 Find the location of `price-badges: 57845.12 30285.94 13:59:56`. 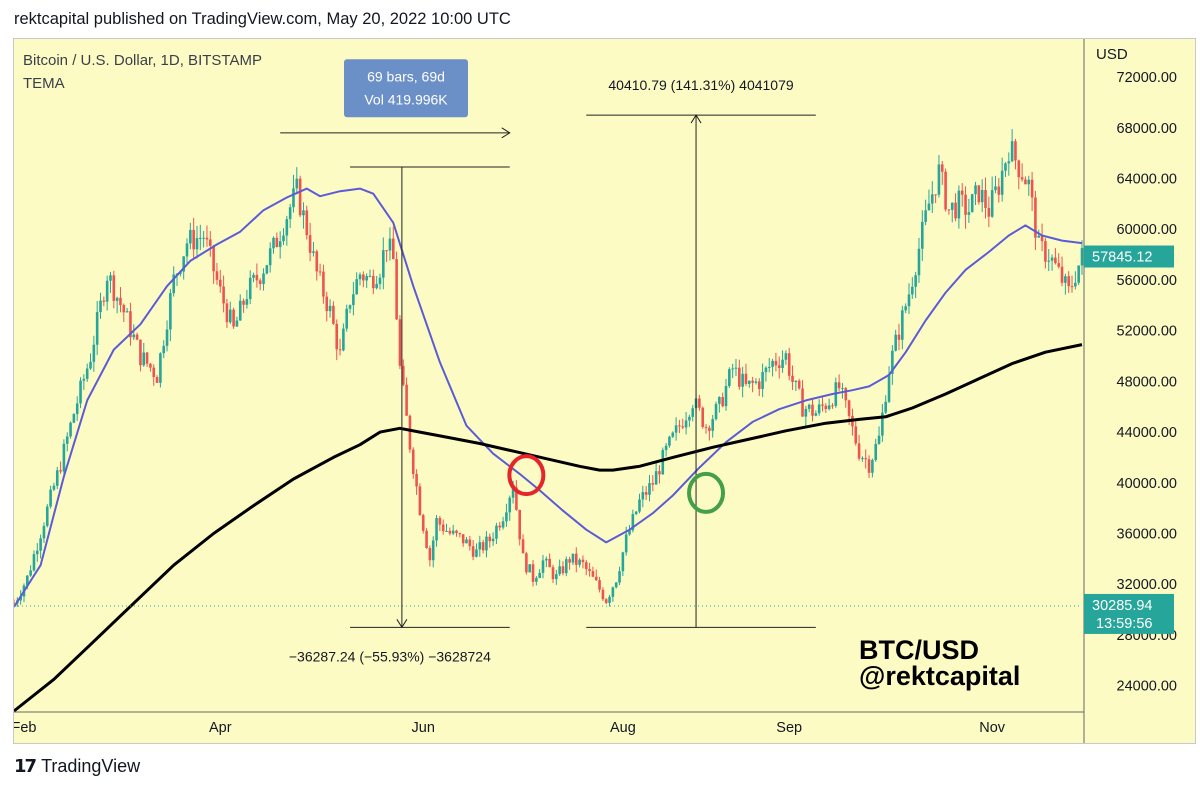

price-badges: 57845.12 30285.94 13:59:56 is located at coordinates (1129, 439).